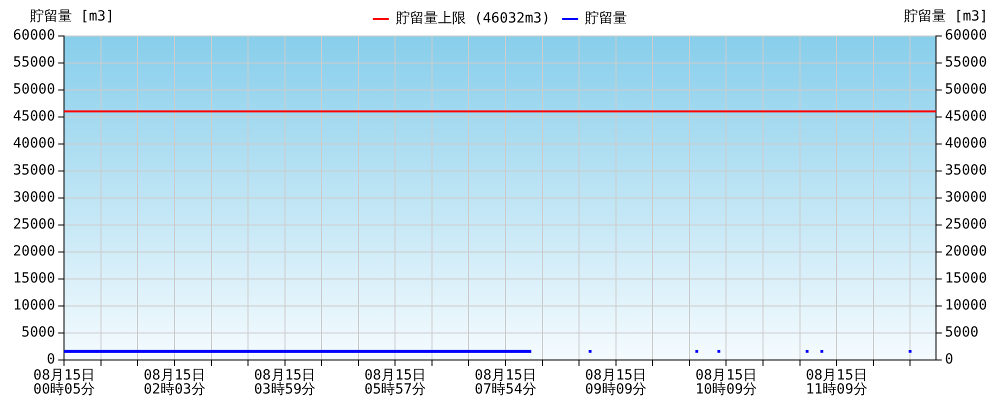 The image size is (1000, 400). I want to click on legend-label: 貯留量上限 (46032m3), so click(473, 18).